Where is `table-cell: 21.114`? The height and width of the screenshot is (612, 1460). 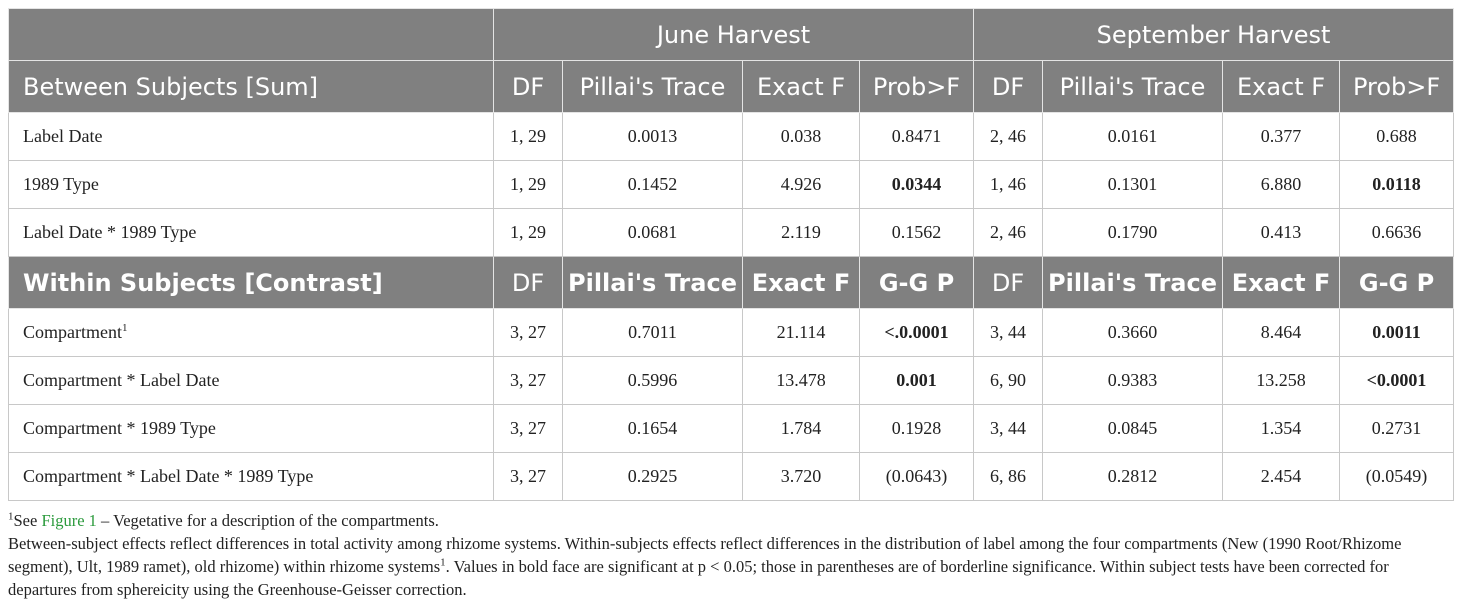 table-cell: 21.114 is located at coordinates (801, 332).